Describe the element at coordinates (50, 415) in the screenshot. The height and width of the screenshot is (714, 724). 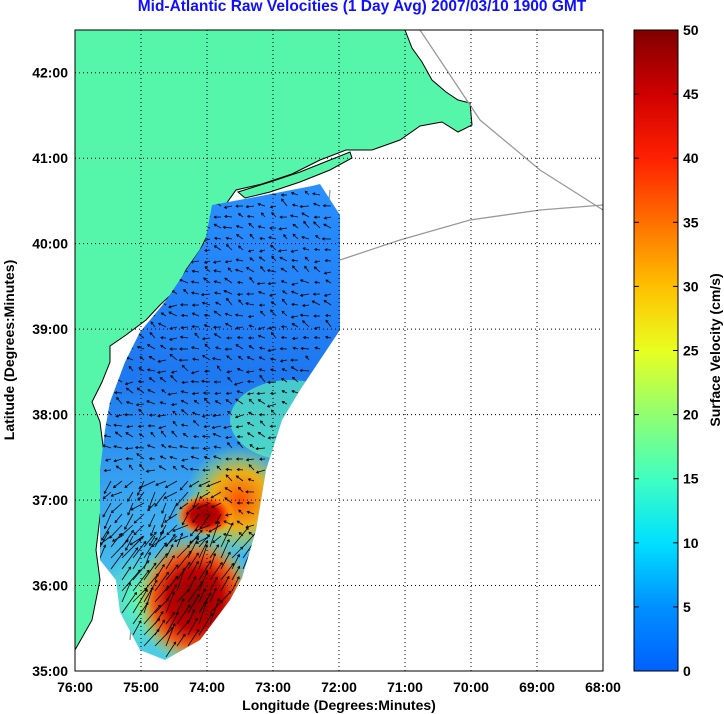
I see `y-tick-label: 38:00` at that location.